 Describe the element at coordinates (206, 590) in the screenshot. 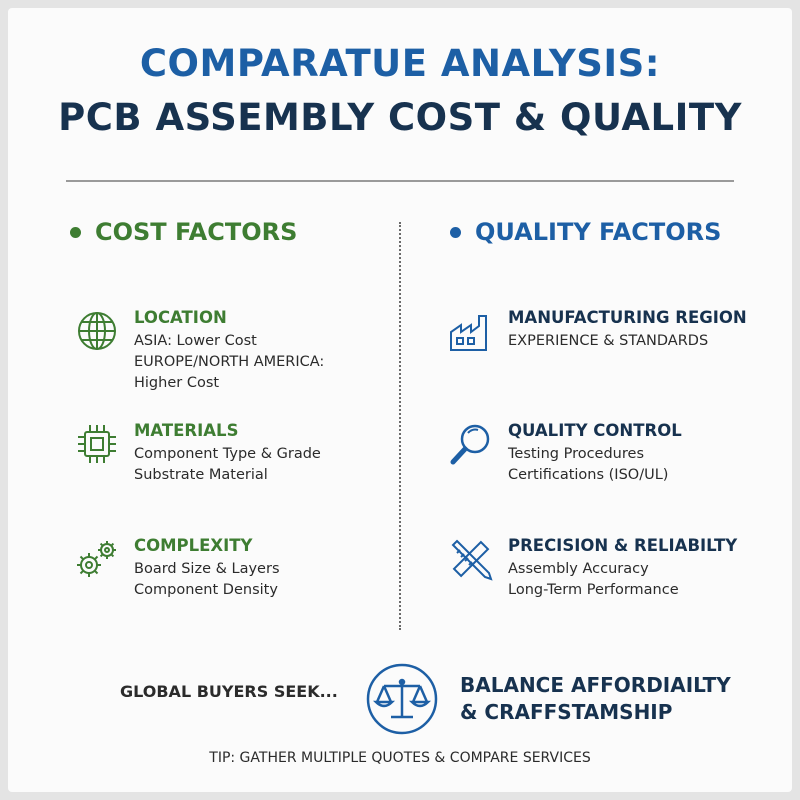

I see `complexity-line-2: Component Density` at that location.